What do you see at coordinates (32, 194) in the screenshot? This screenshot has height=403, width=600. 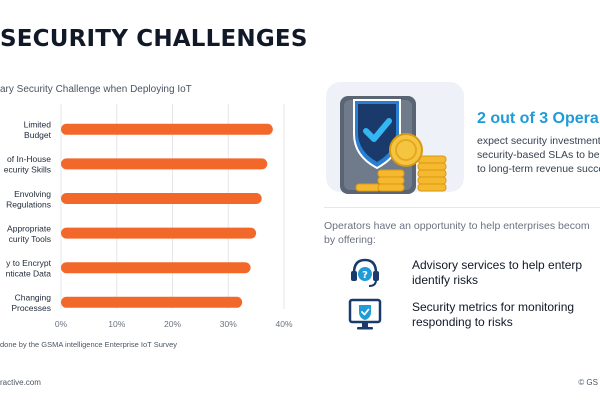 I see `category-label: Envolving` at bounding box center [32, 194].